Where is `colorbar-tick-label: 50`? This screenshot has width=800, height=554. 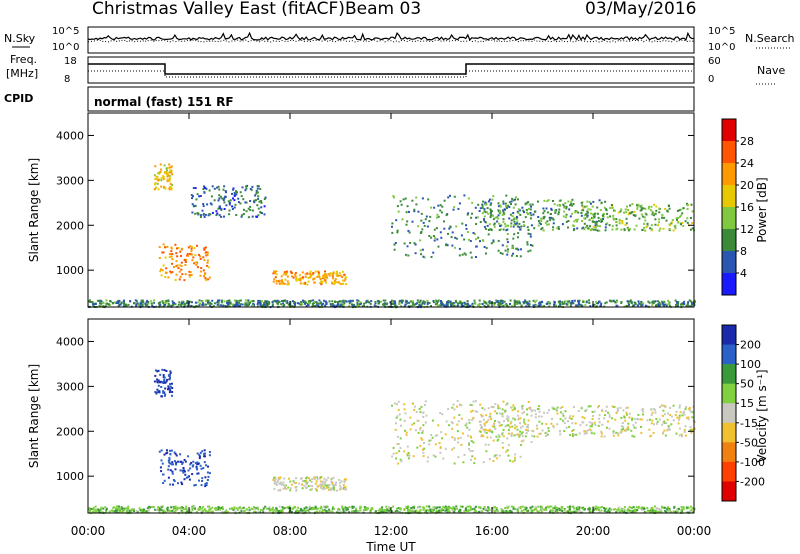 colorbar-tick-label: 50 is located at coordinates (747, 384).